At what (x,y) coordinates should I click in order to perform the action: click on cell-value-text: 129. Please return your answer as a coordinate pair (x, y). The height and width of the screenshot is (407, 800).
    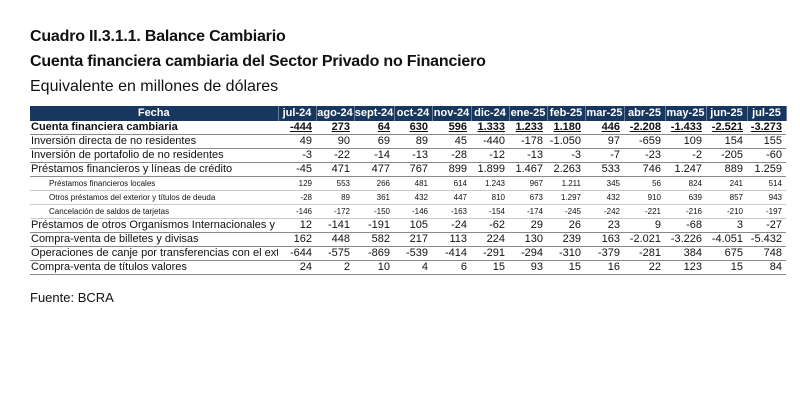
    Looking at the image, I should click on (305, 183).